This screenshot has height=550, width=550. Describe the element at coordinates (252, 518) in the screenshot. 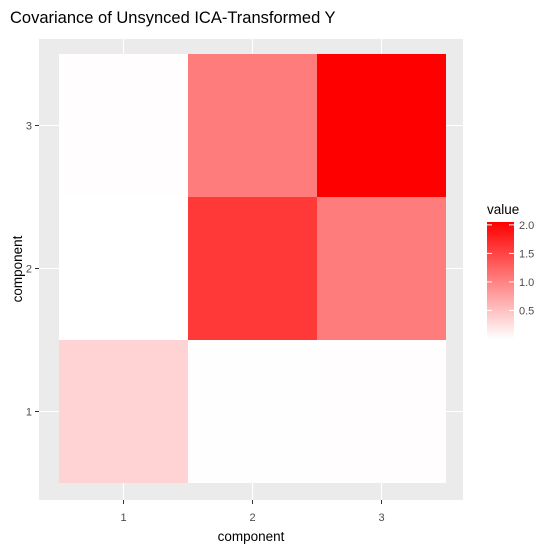

I see `x-tick-label: 2` at that location.